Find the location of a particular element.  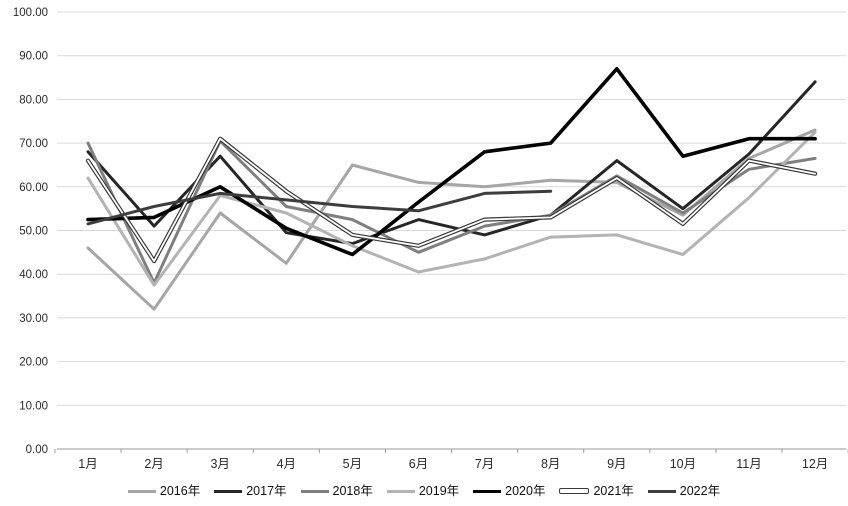

series-line-2022年 is located at coordinates (319, 207).